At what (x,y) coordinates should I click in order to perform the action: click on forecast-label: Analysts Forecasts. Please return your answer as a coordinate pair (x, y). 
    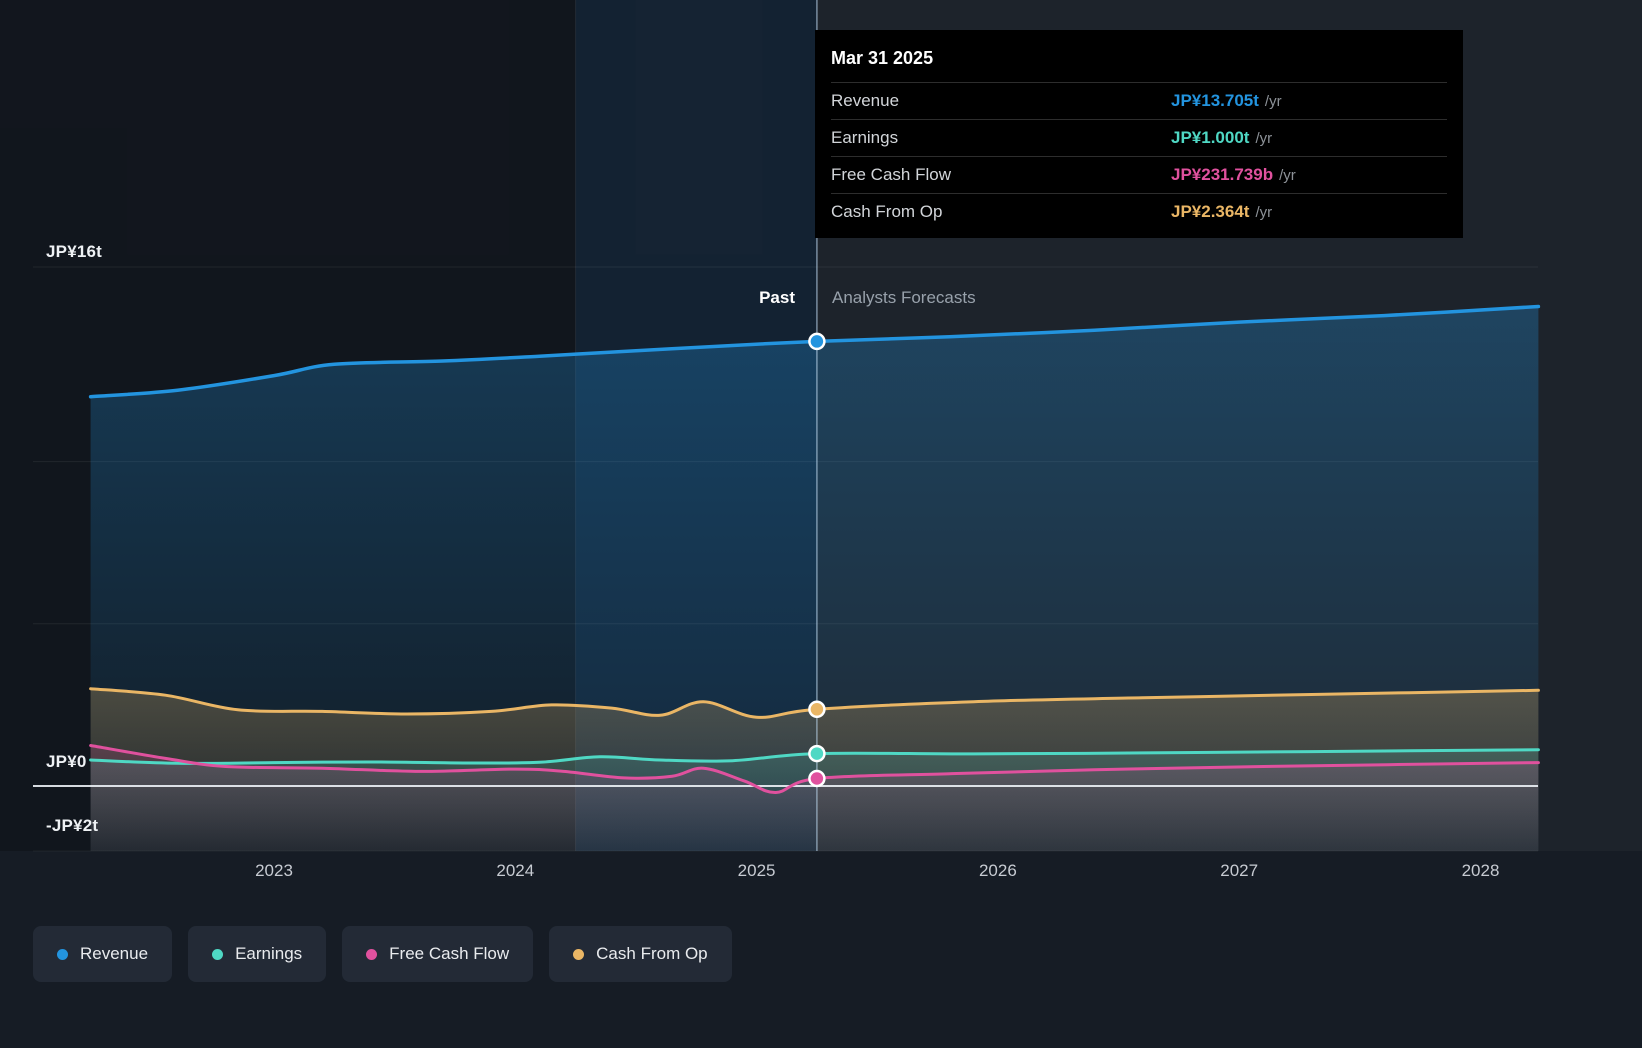
    Looking at the image, I should click on (904, 297).